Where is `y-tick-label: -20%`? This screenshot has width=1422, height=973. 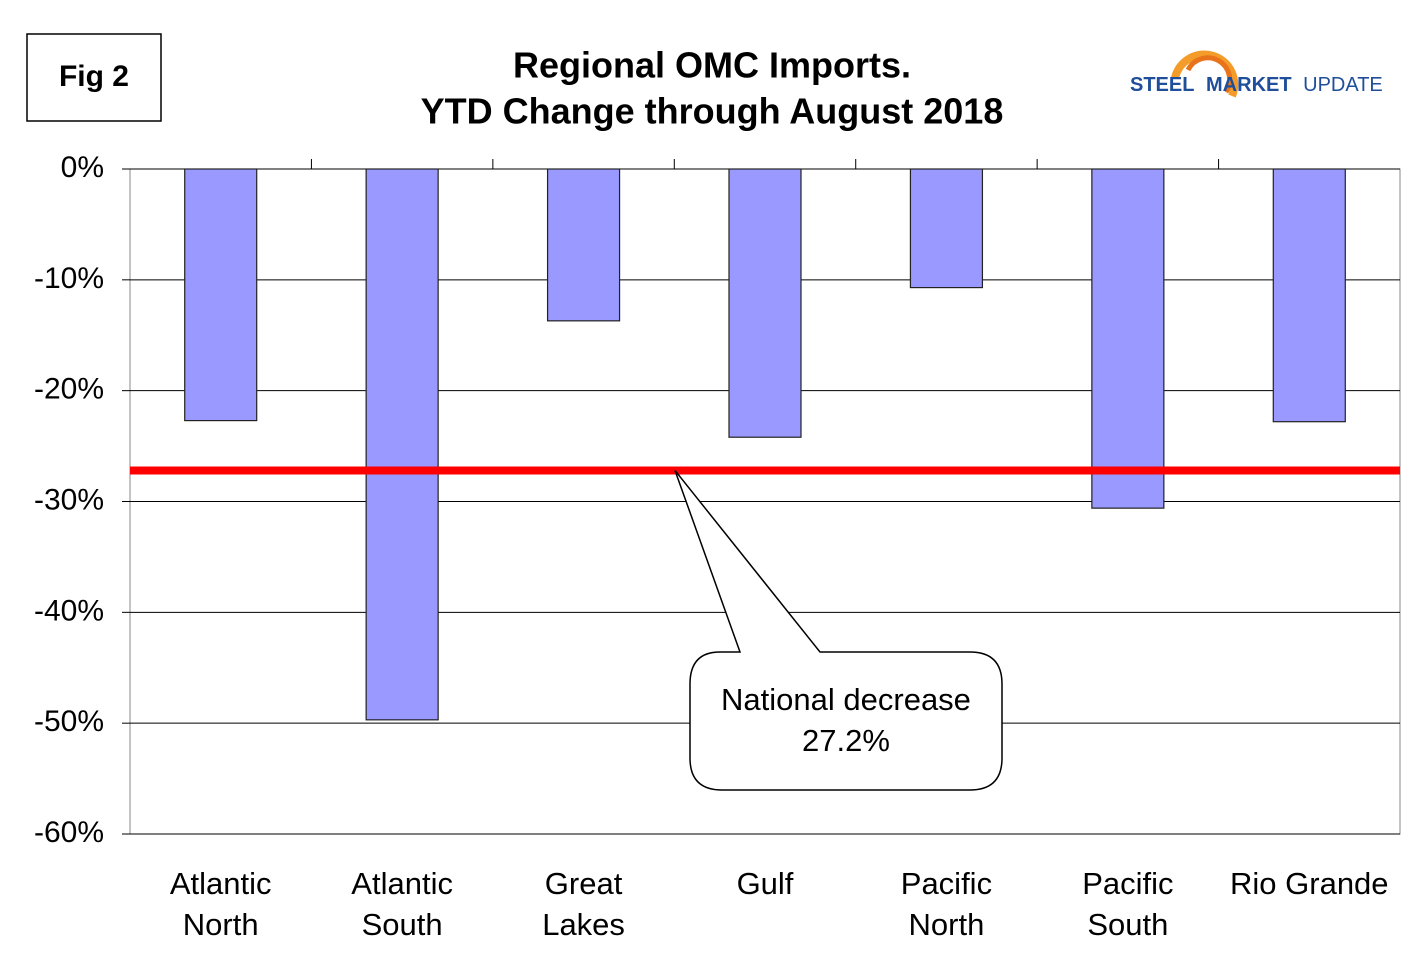 y-tick-label: -20% is located at coordinates (69, 389).